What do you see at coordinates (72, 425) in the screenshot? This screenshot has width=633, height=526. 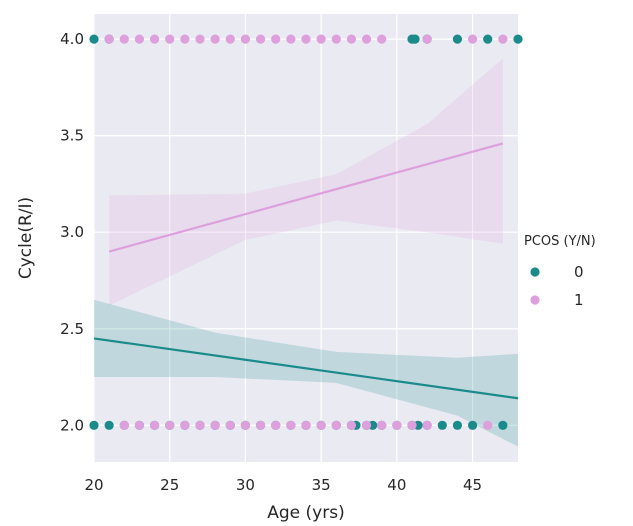 I see `y-tick-label: 2.0` at bounding box center [72, 425].